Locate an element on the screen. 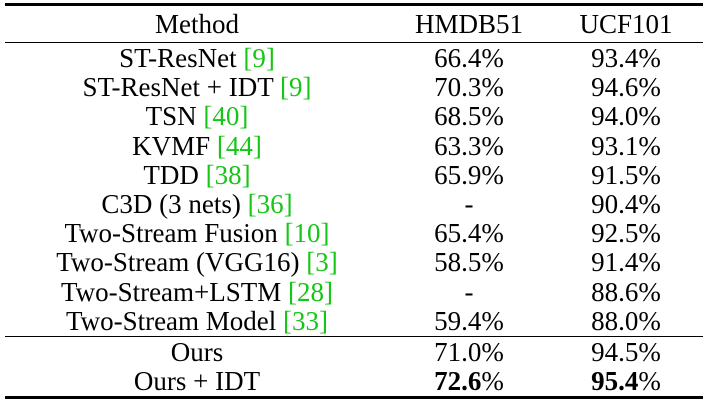 The image size is (707, 413). citation-link: [38] is located at coordinates (228, 174).